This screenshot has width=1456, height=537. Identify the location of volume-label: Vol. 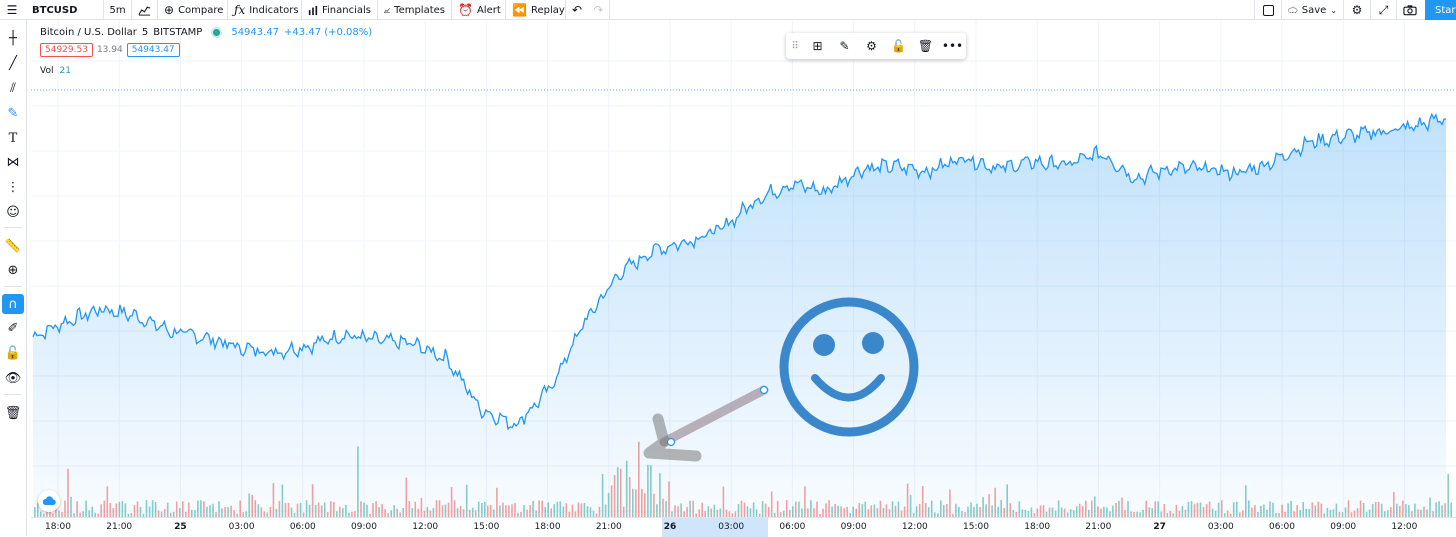
(46, 71).